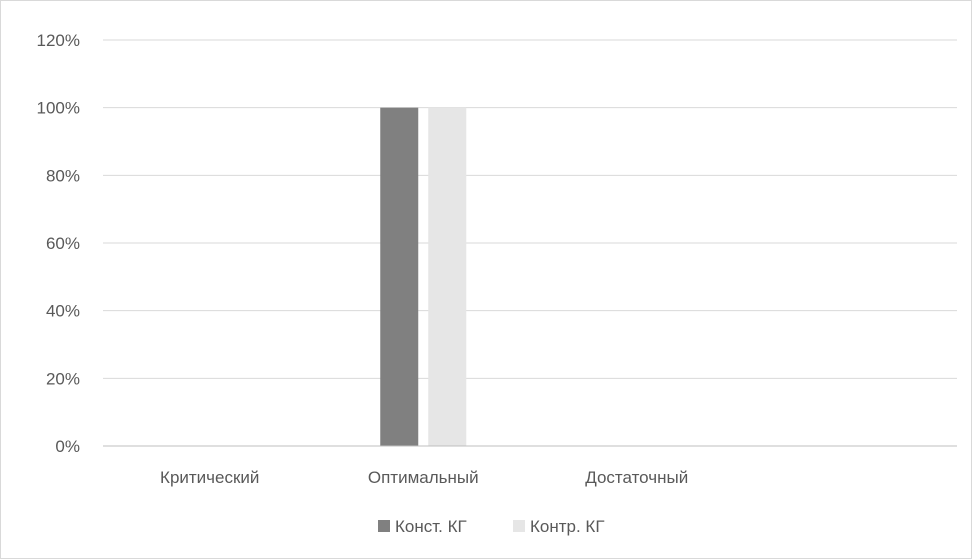 The height and width of the screenshot is (559, 972). What do you see at coordinates (58, 40) in the screenshot?
I see `y-tick-label: 120%` at bounding box center [58, 40].